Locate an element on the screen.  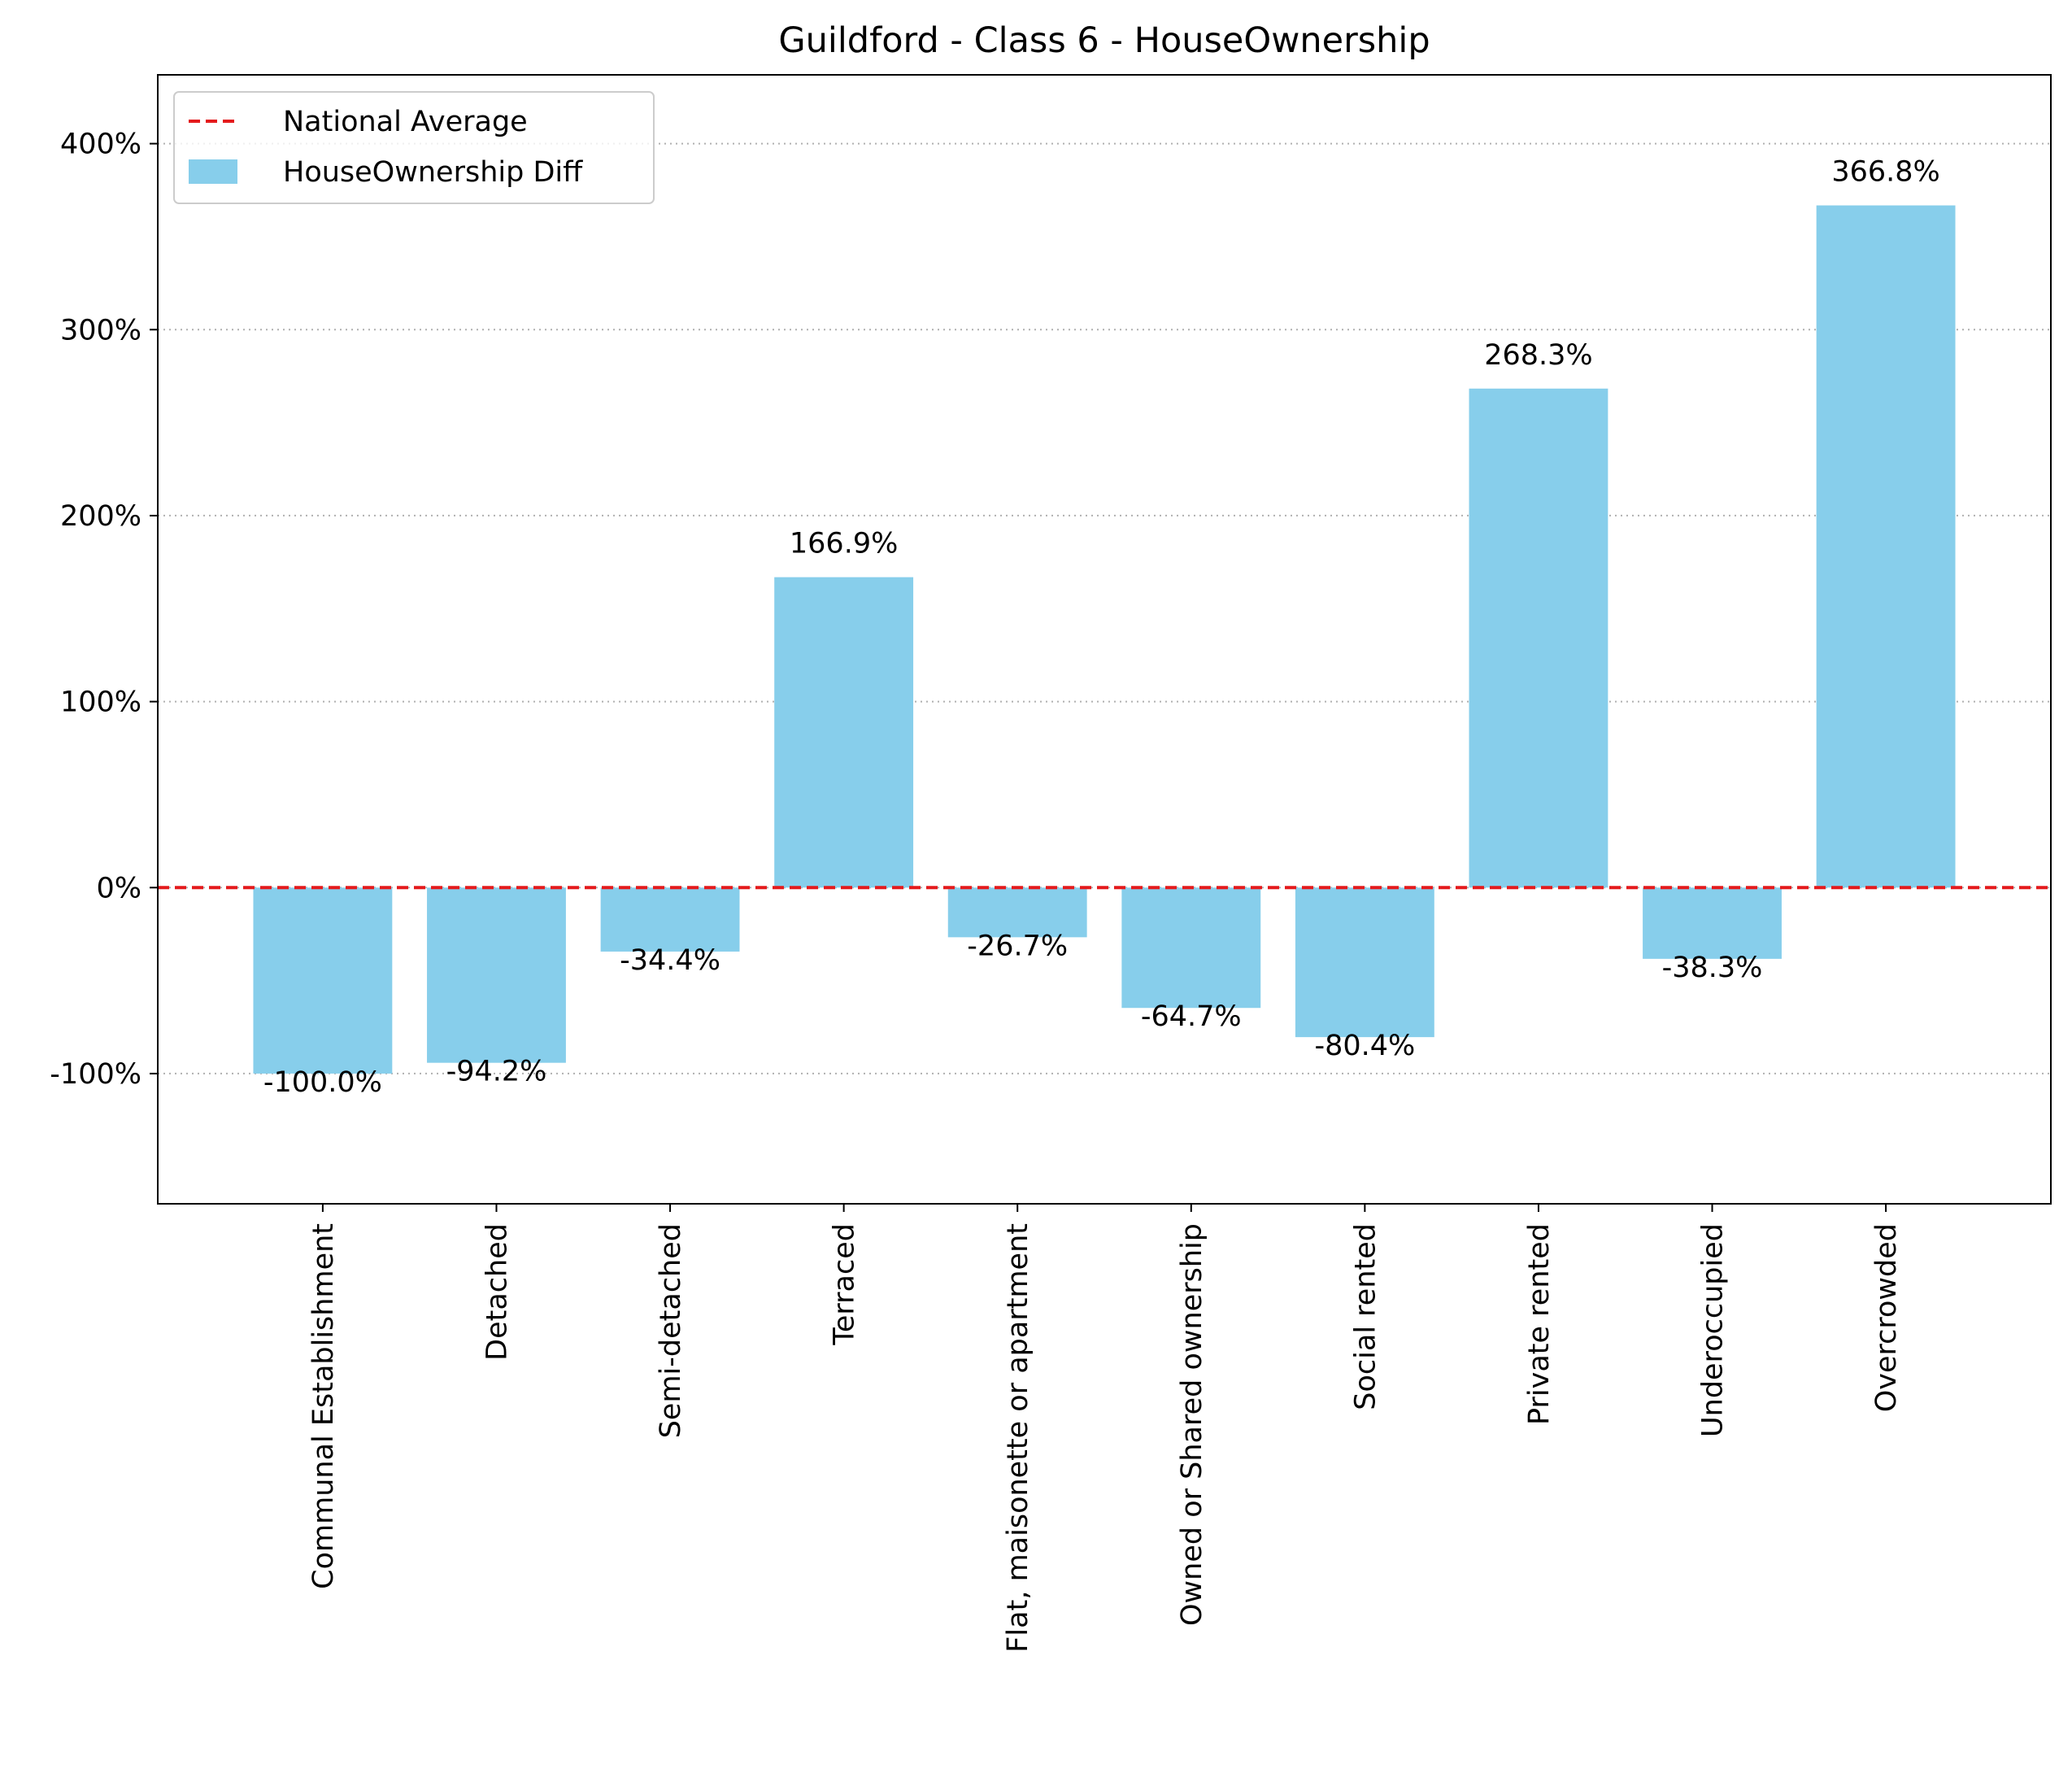
x-tick-label: Detached is located at coordinates (497, 1292).